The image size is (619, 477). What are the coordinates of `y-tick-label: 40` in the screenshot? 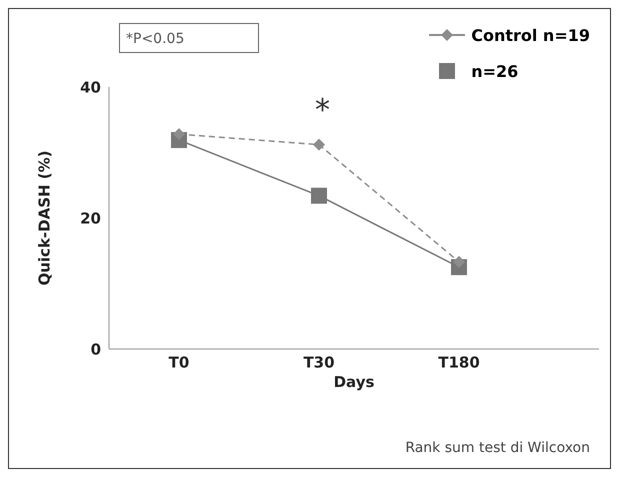 It's located at (90, 87).